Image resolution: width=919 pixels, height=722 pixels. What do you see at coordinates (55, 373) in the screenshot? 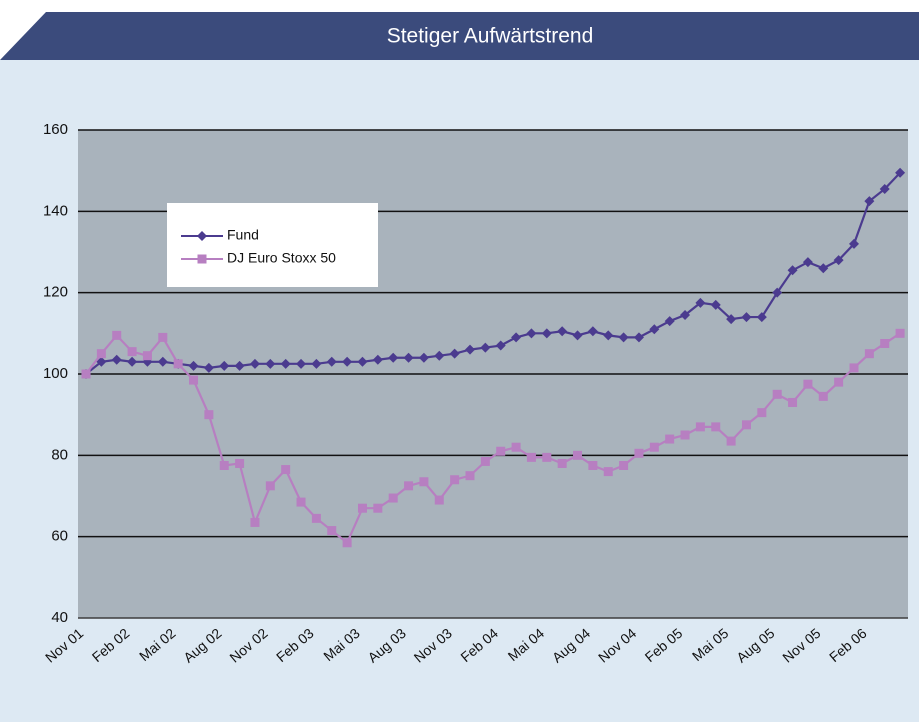
I see `y-tick-label: 100` at bounding box center [55, 373].